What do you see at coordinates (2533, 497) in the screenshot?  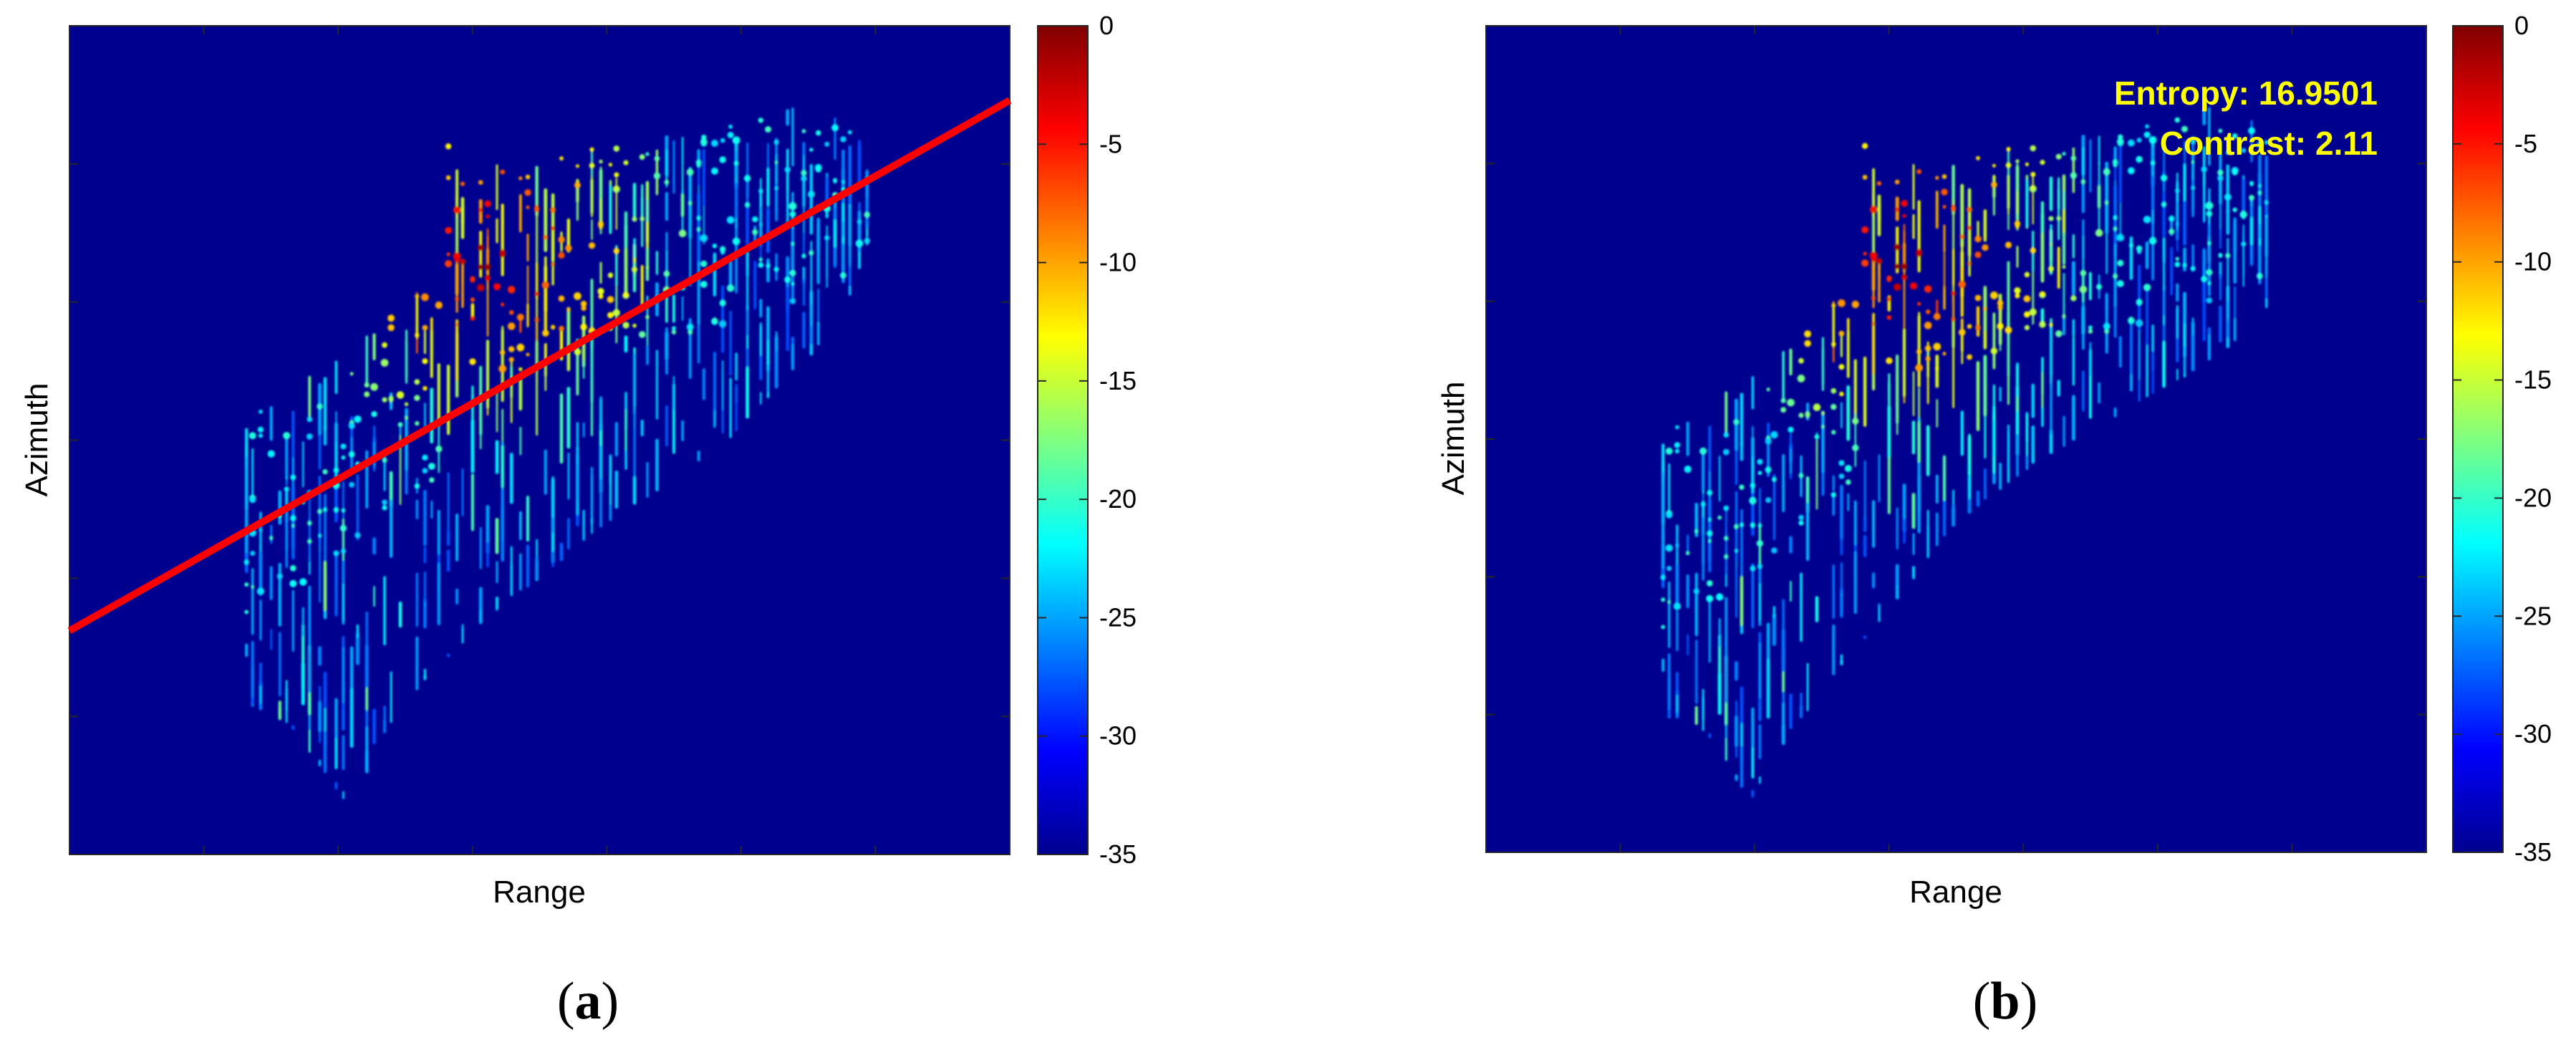 I see `colorbar-tick-label: -20` at bounding box center [2533, 497].